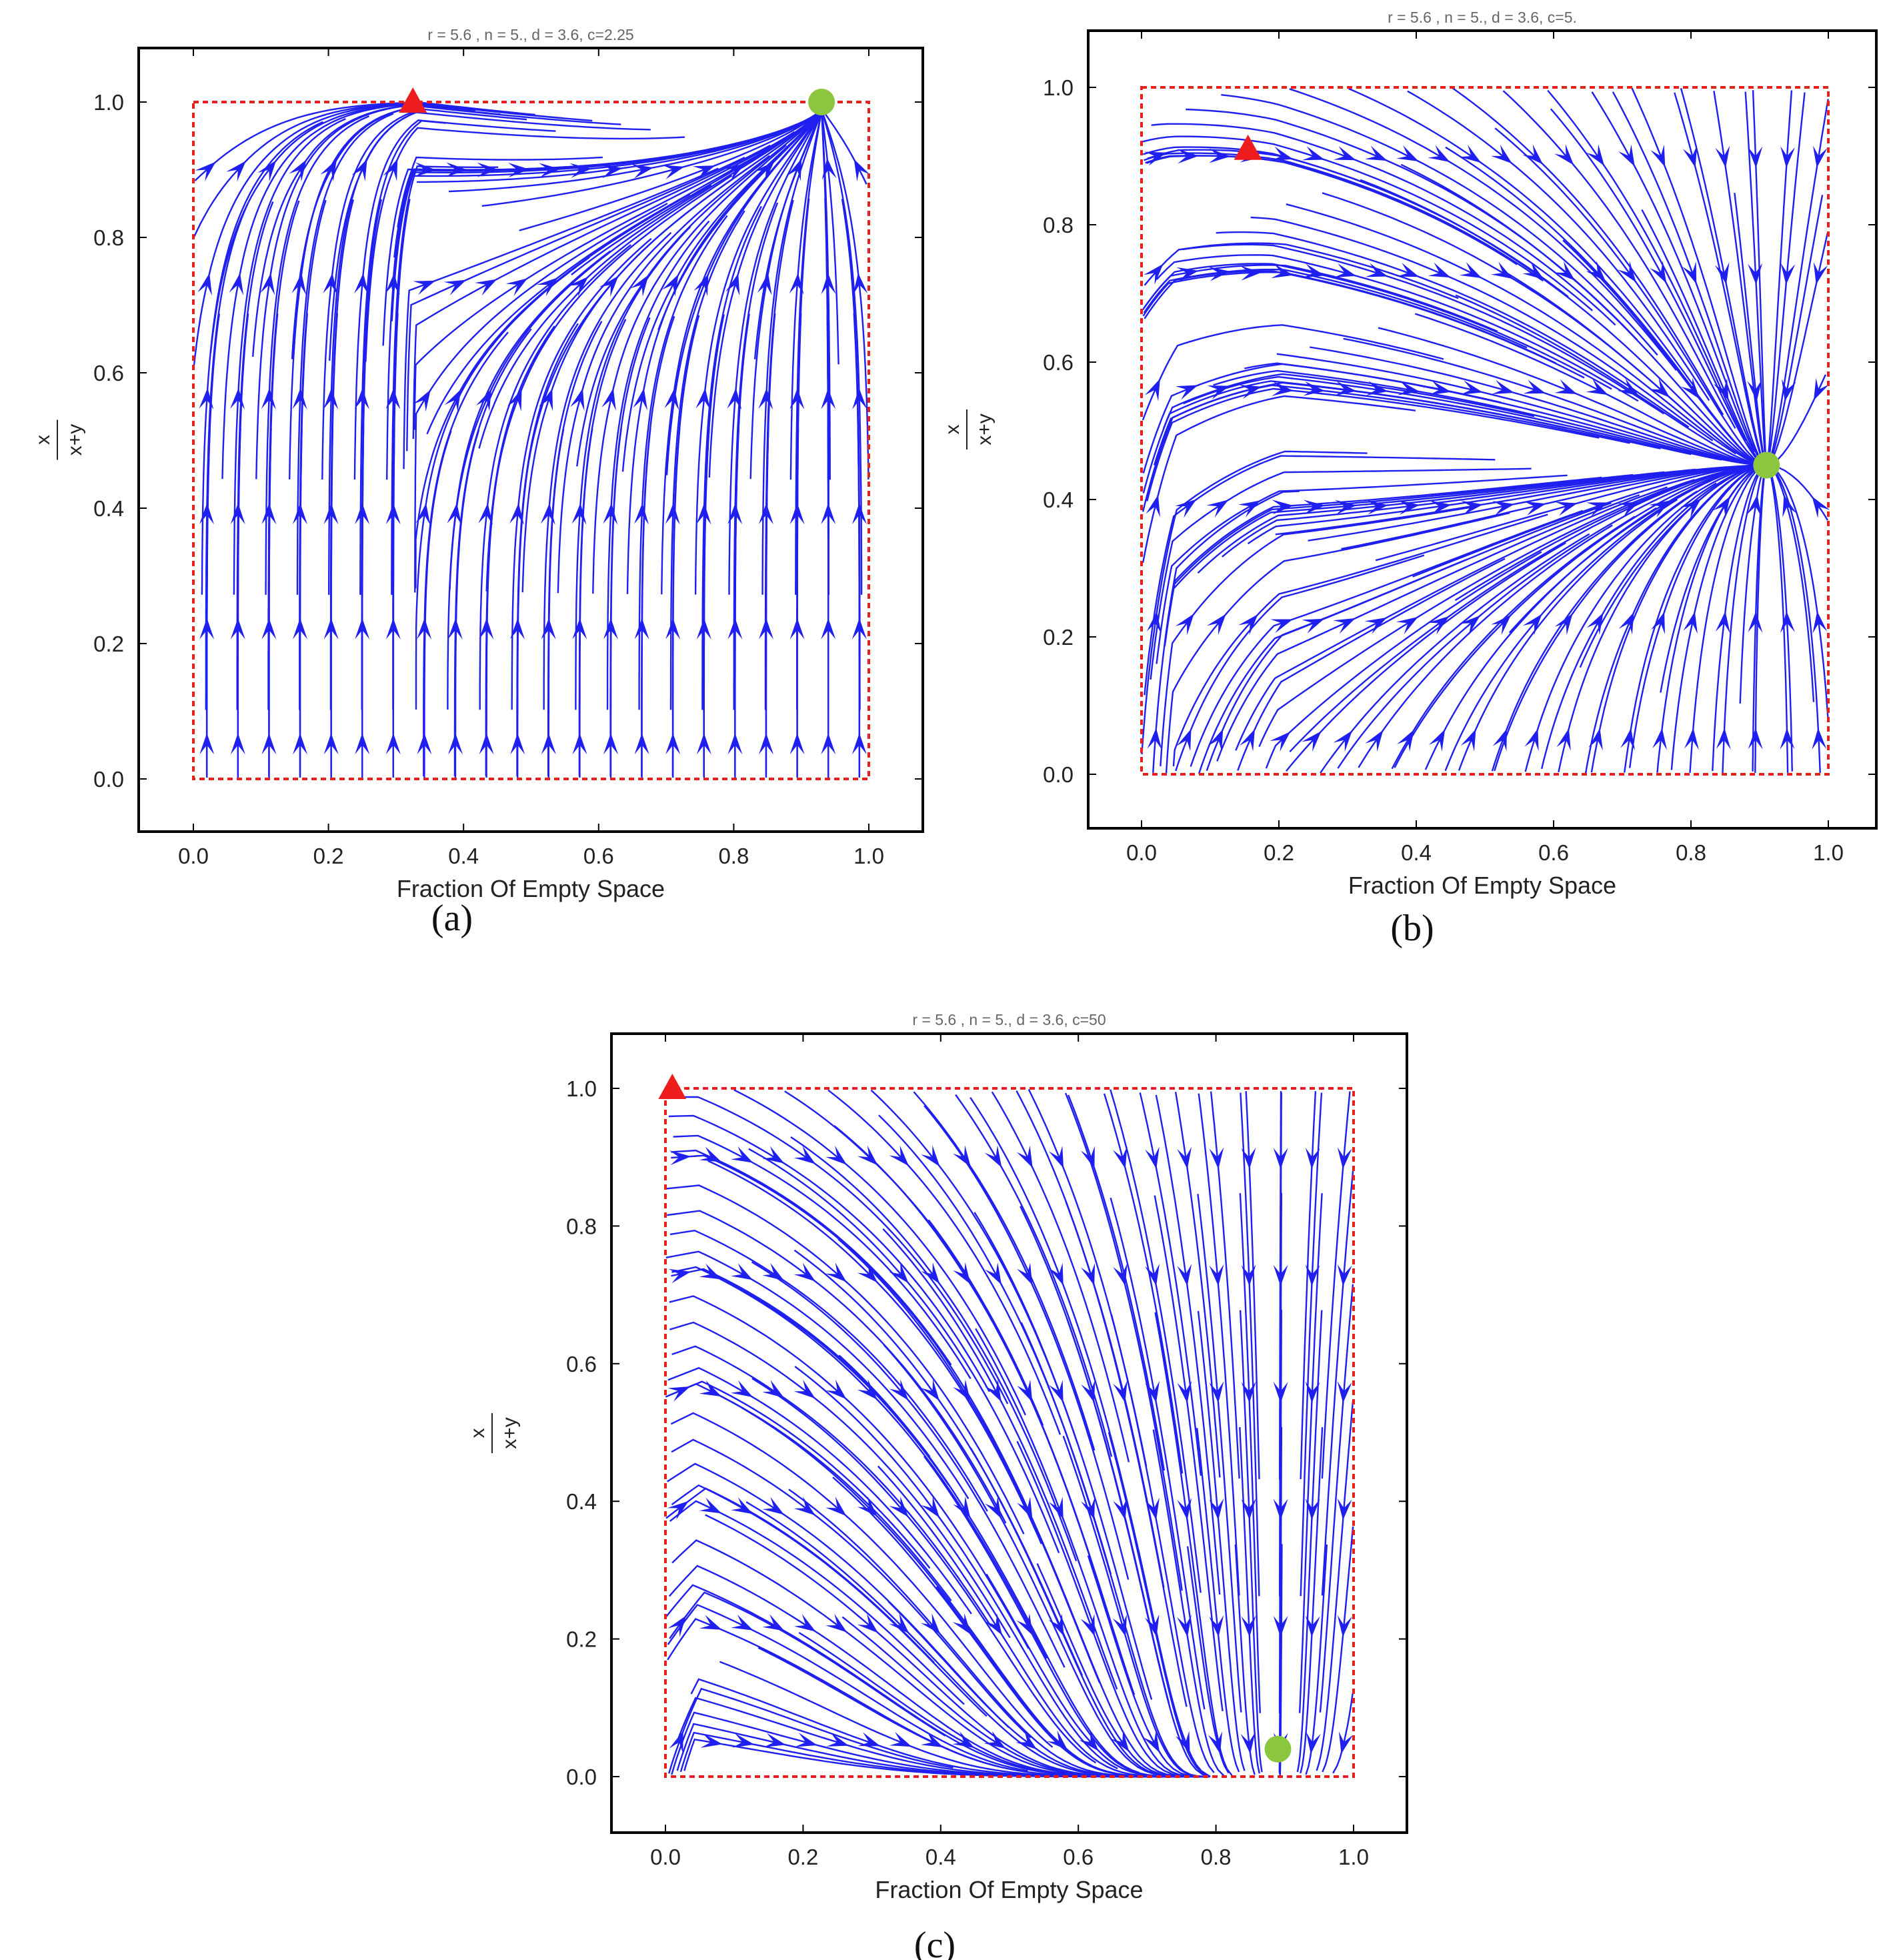 The height and width of the screenshot is (1960, 1897). I want to click on y-axis-label-numerator: x, so click(43, 440).